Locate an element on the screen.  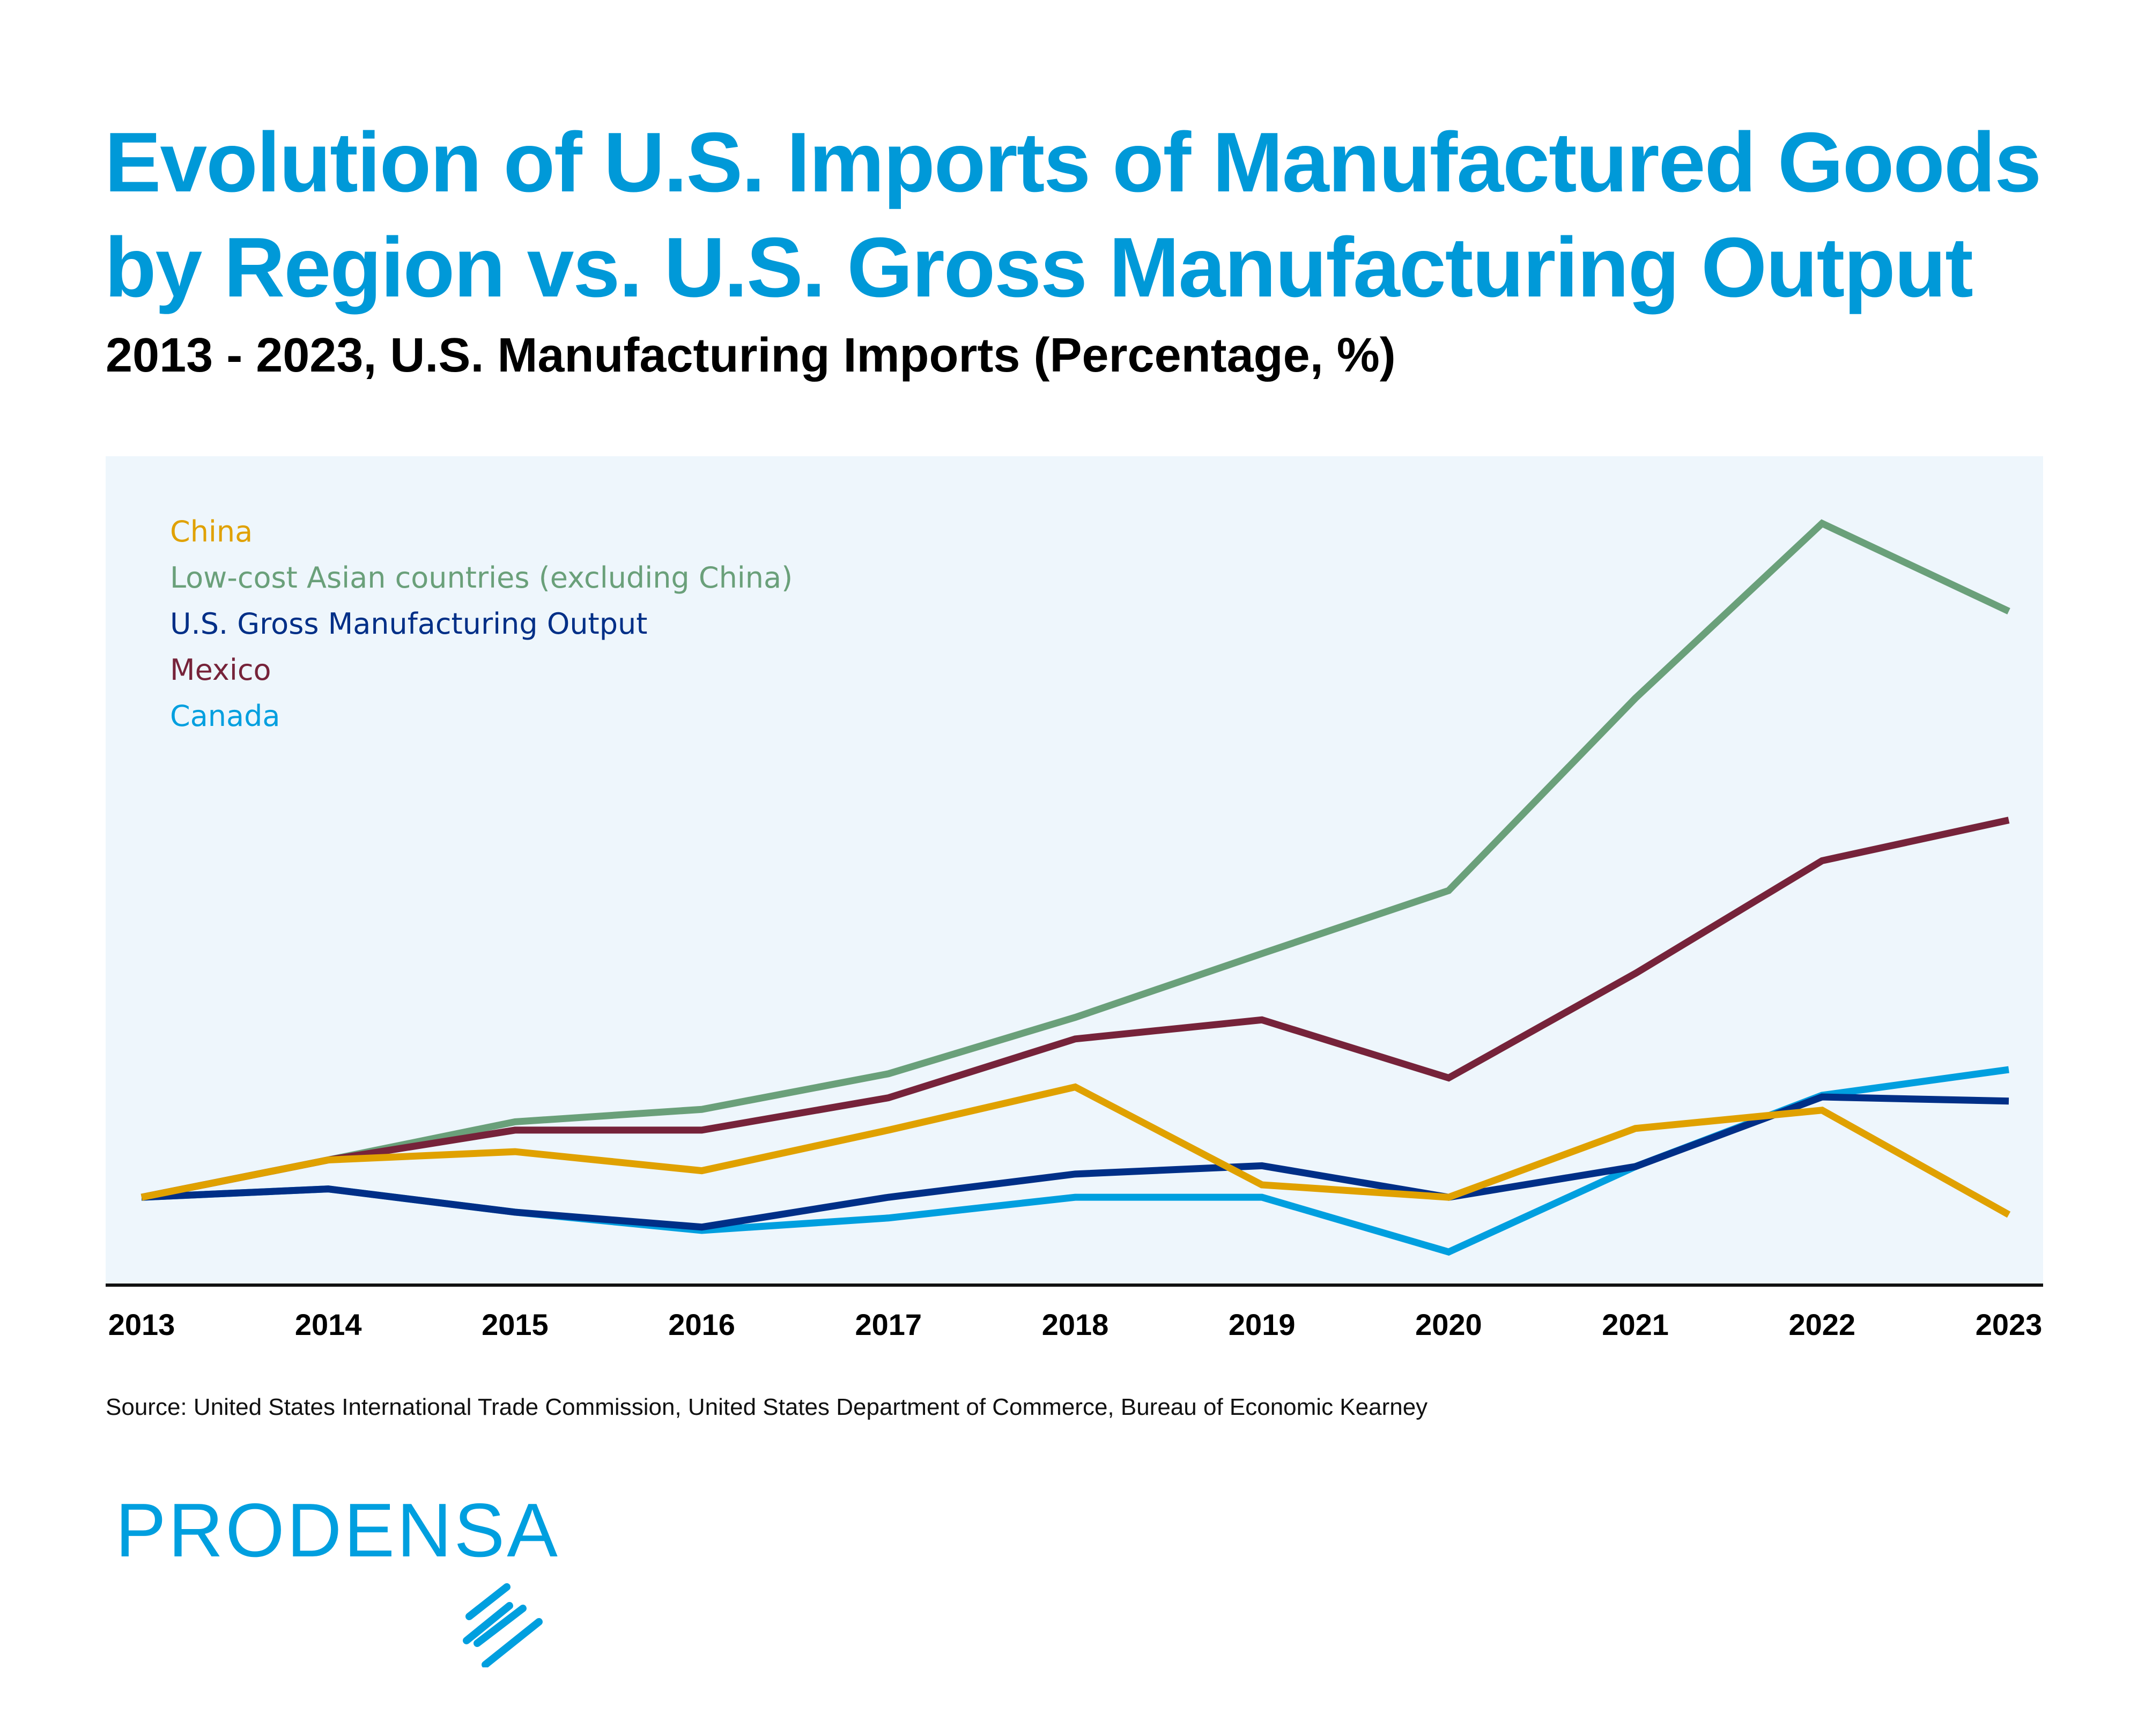
x-tick-label: 2023 is located at coordinates (2009, 1325).